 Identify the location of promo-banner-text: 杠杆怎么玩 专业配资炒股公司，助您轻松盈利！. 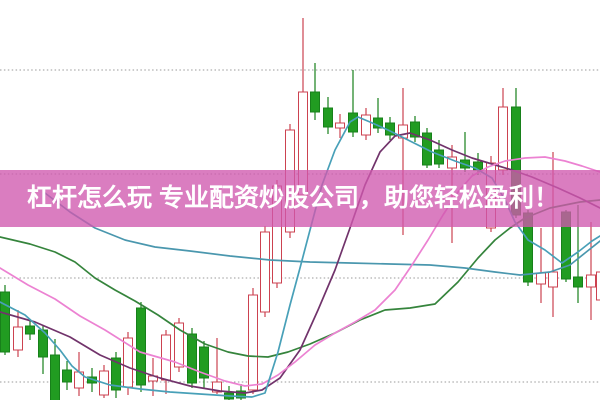
(293, 198).